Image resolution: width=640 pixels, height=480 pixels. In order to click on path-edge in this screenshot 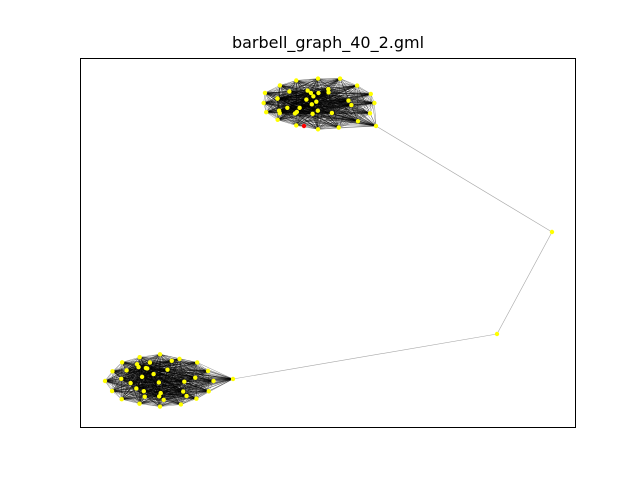, I will do `click(365, 356)`.